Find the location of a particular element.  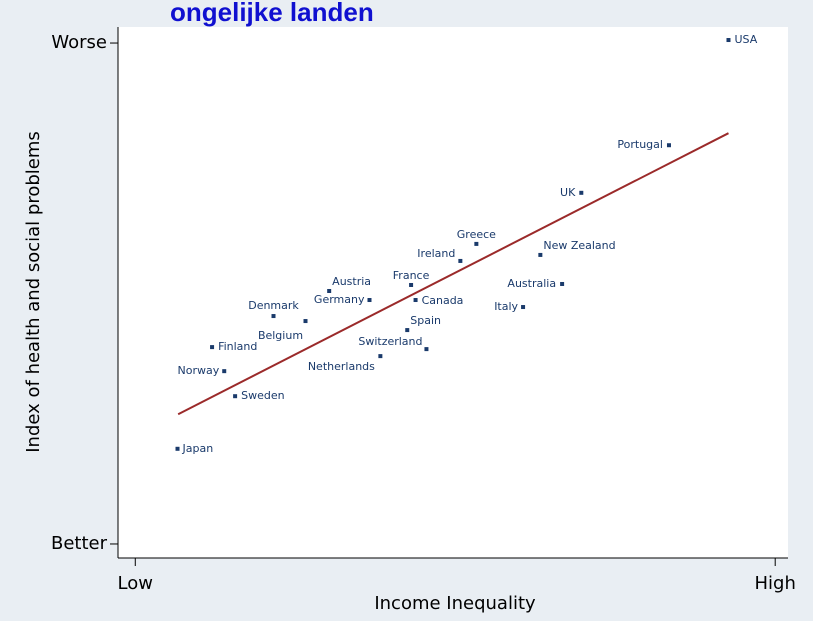

point-label: UK is located at coordinates (568, 192).